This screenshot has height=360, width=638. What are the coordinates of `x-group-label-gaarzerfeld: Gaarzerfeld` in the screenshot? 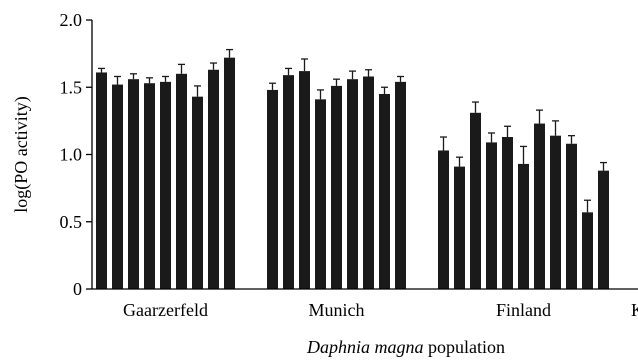 It's located at (165, 310).